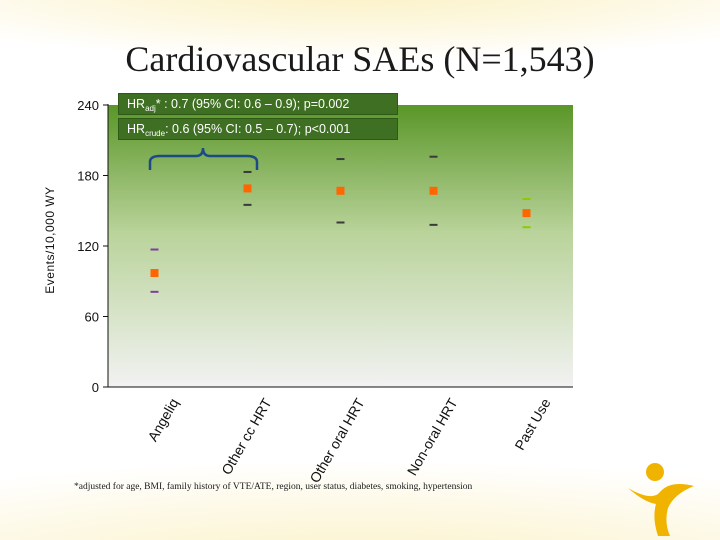 The height and width of the screenshot is (540, 720). I want to click on x-tick-label: Other cc HRT, so click(246, 436).